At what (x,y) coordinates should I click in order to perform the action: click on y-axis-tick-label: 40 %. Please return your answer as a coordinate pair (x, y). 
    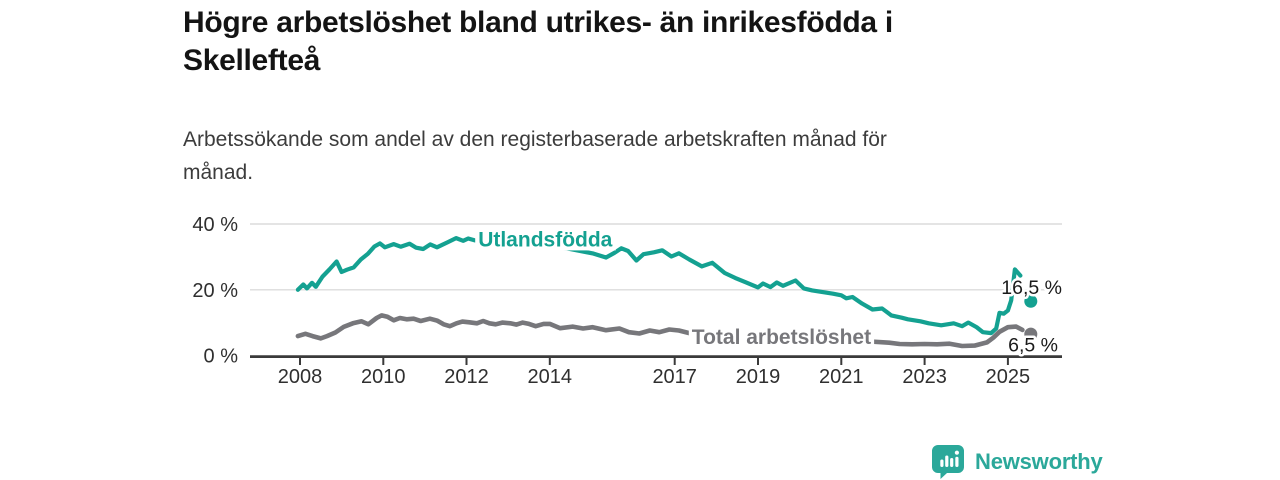
    Looking at the image, I should click on (215, 225).